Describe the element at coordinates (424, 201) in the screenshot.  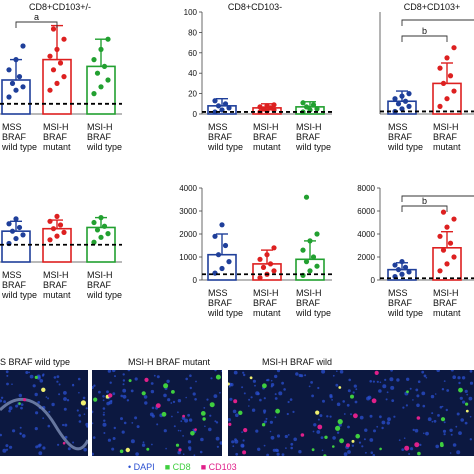
I see `significance-label: b` at that location.